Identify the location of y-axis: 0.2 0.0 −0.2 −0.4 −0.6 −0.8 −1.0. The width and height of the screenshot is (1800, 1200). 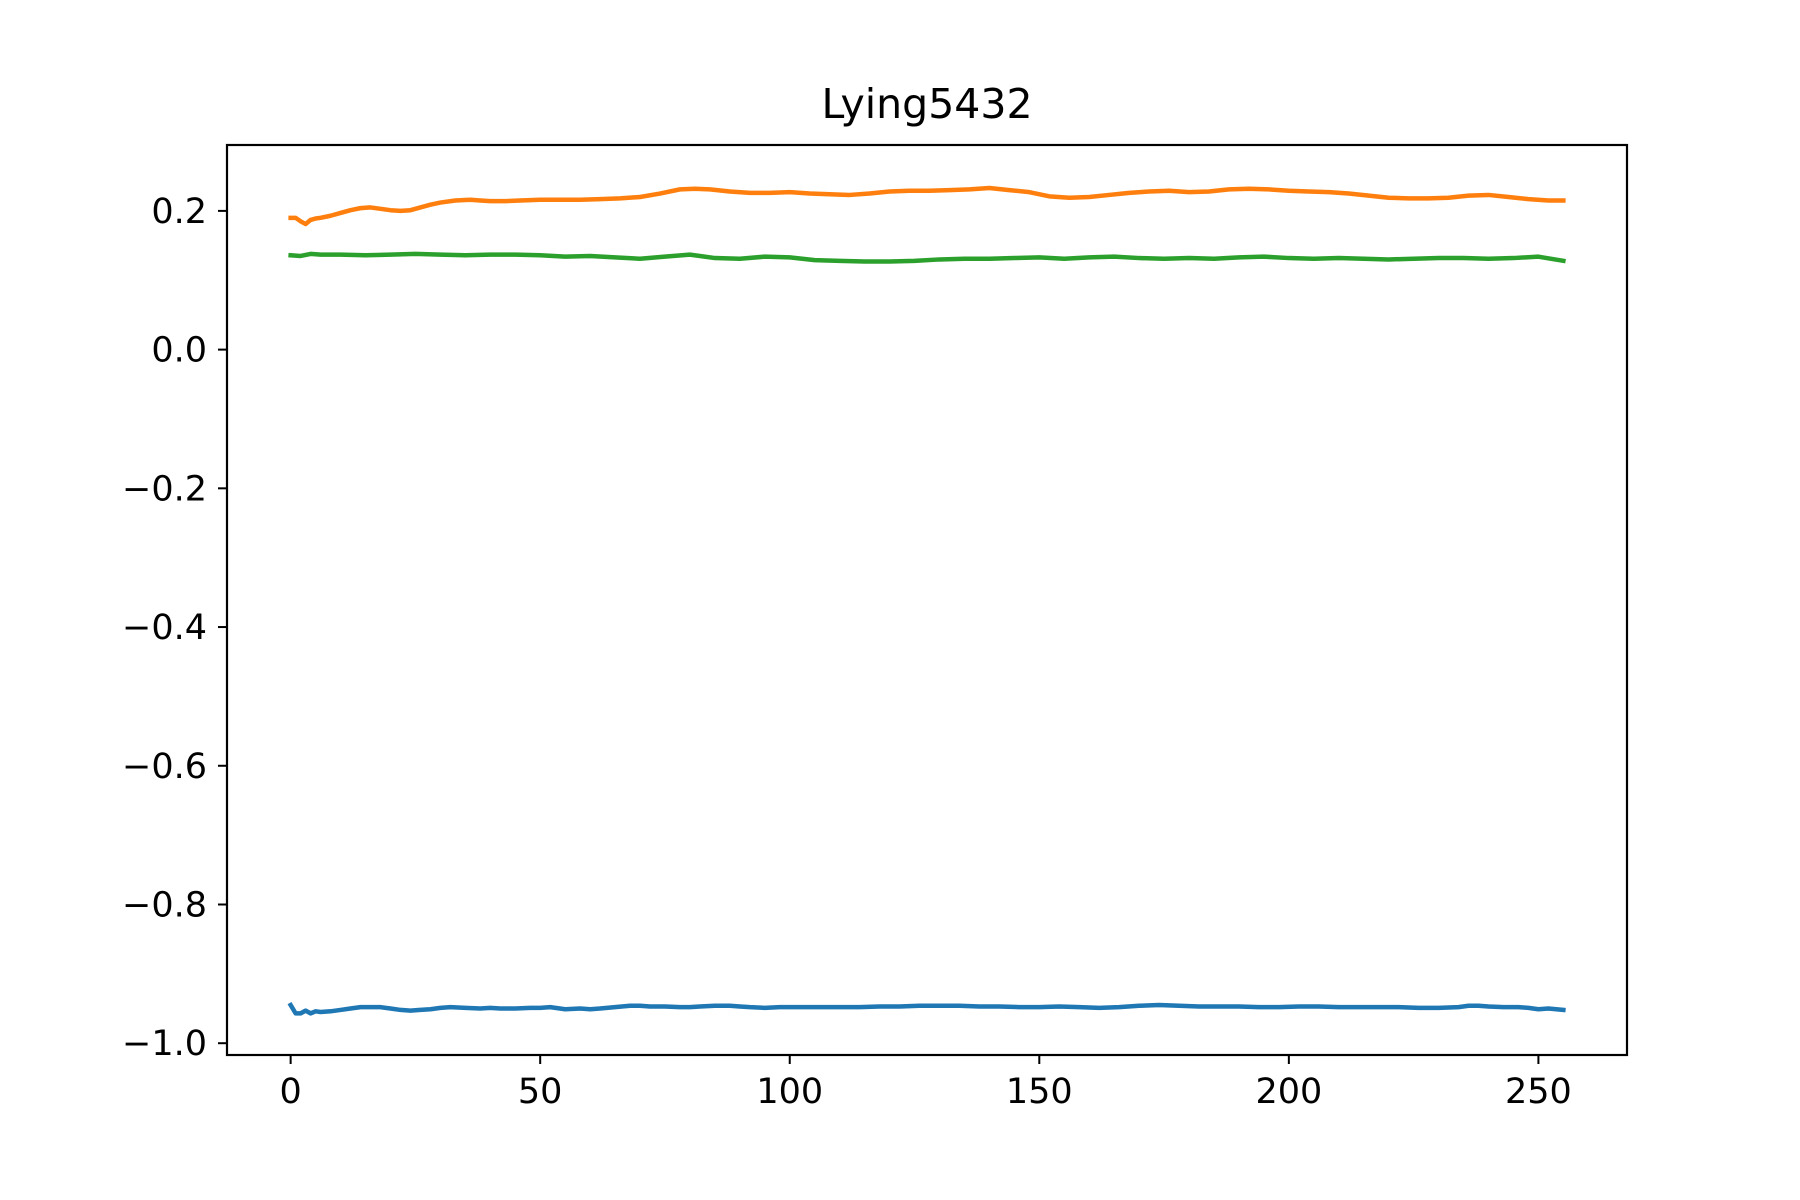
(174, 628).